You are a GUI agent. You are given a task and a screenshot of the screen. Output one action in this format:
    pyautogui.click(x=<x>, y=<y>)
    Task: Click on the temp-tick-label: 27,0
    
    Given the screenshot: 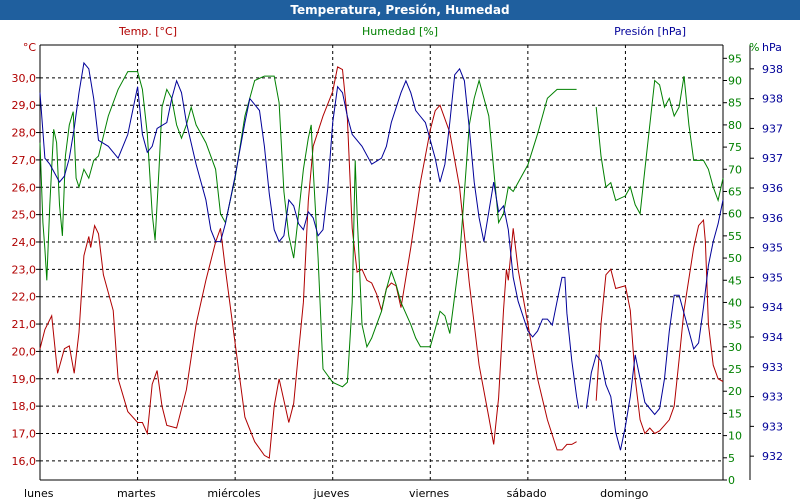 What is the action you would take?
    pyautogui.click(x=24, y=160)
    